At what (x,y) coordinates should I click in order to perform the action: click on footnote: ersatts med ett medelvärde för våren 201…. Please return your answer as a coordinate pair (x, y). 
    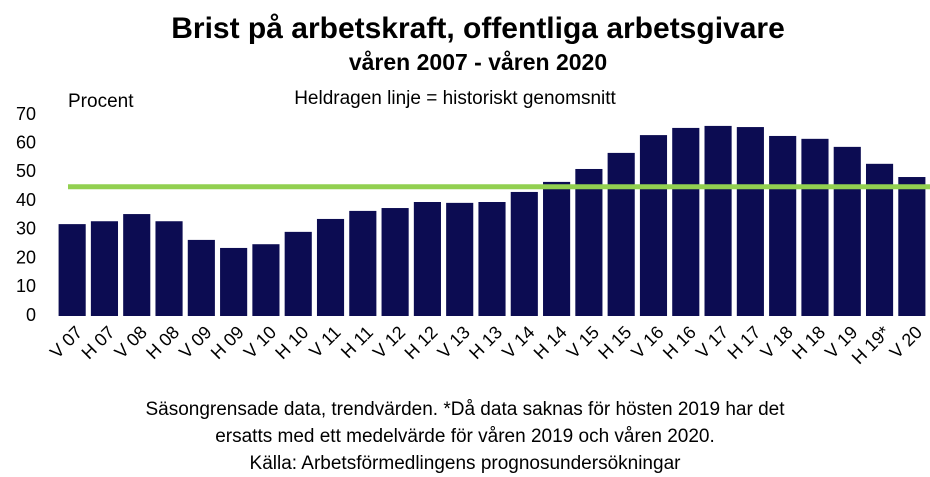
    Looking at the image, I should click on (465, 436).